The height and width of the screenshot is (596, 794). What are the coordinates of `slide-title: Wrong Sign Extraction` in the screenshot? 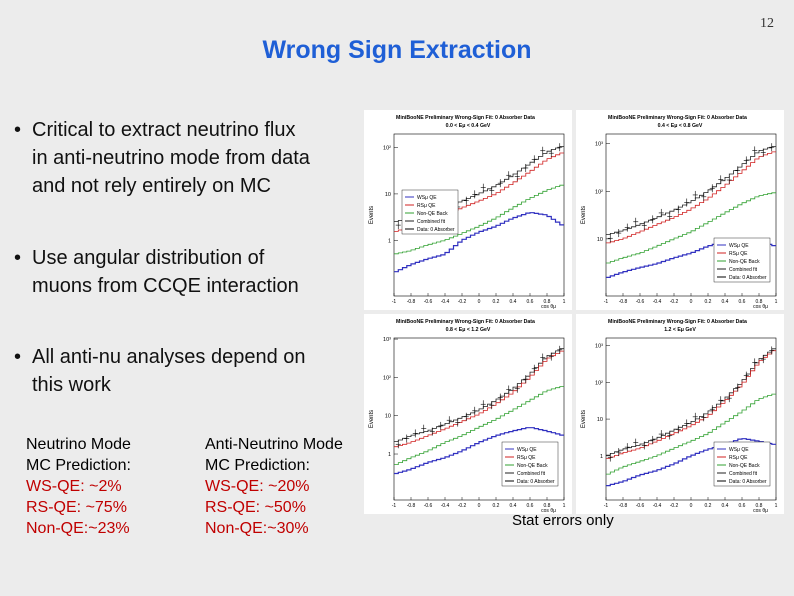 It's located at (397, 50).